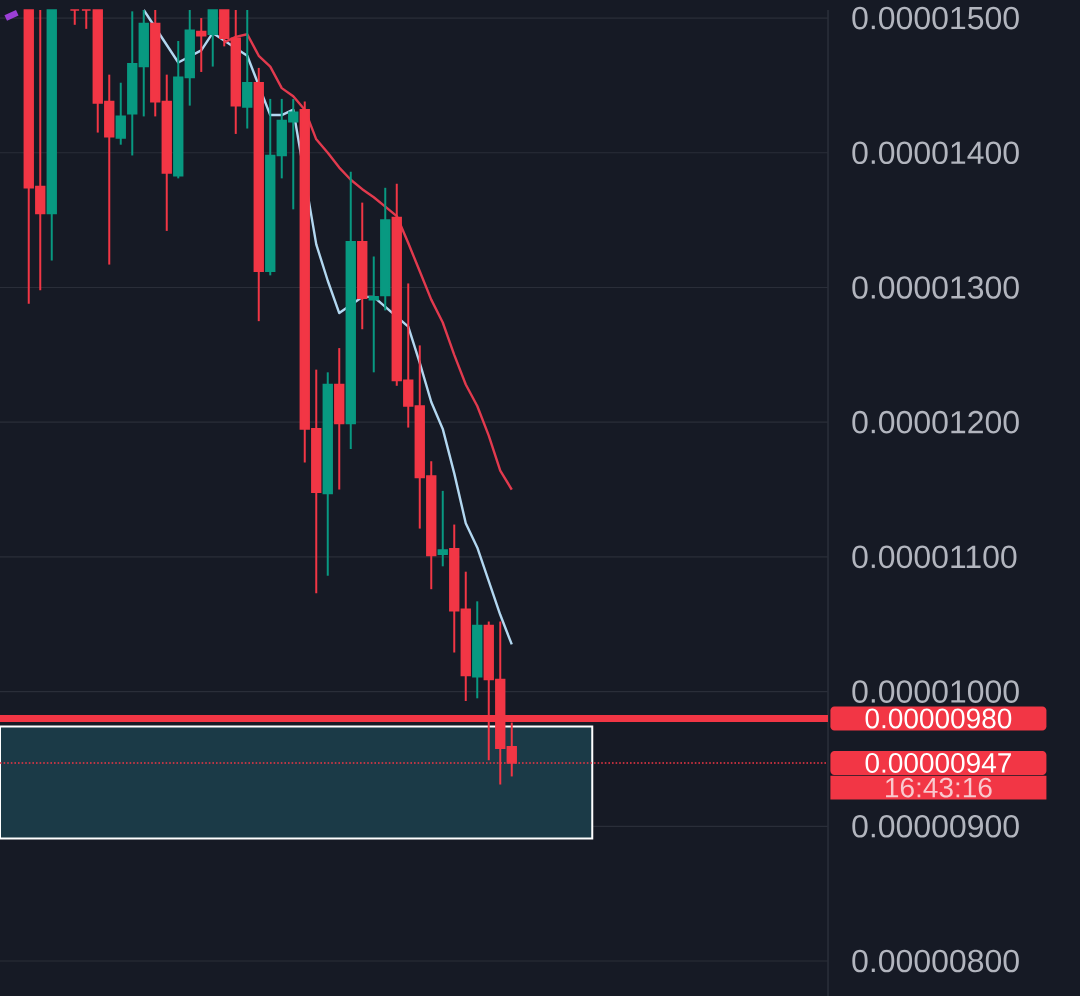 The image size is (1080, 996). Describe the element at coordinates (935, 18) in the screenshot. I see `y-tick-label: 0.00001500` at that location.